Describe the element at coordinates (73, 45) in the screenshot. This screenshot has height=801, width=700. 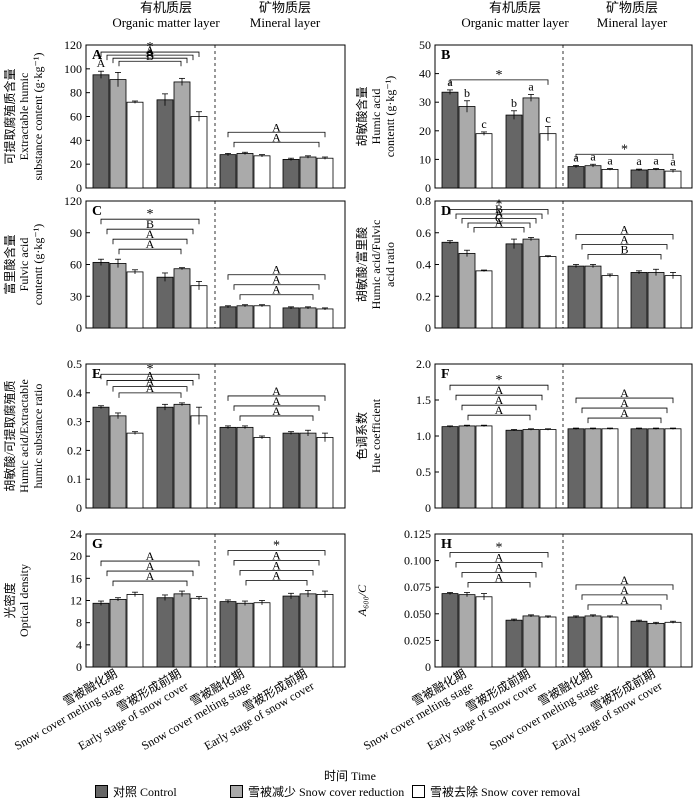
I see `y-tick-label: 120` at that location.